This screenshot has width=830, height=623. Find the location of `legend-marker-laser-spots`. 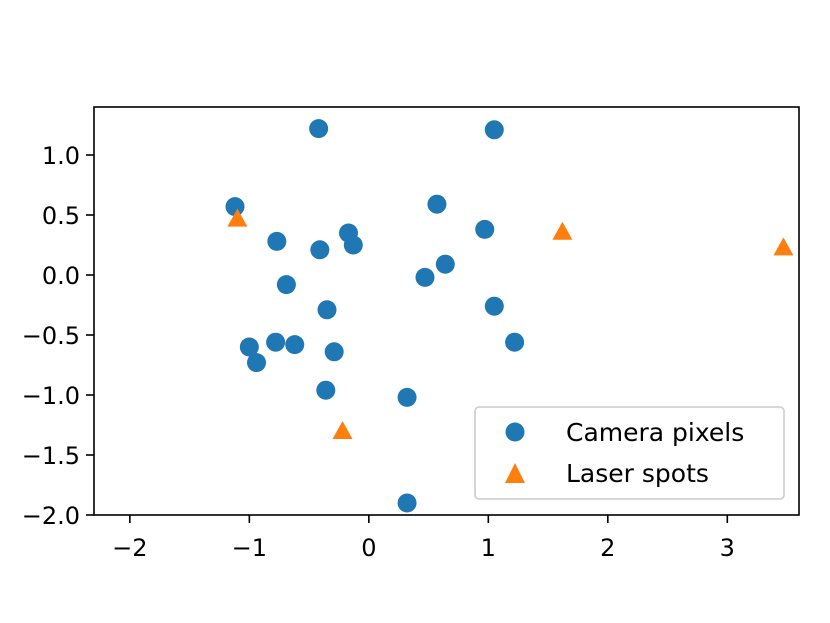

legend-marker-laser-spots is located at coordinates (515, 473).